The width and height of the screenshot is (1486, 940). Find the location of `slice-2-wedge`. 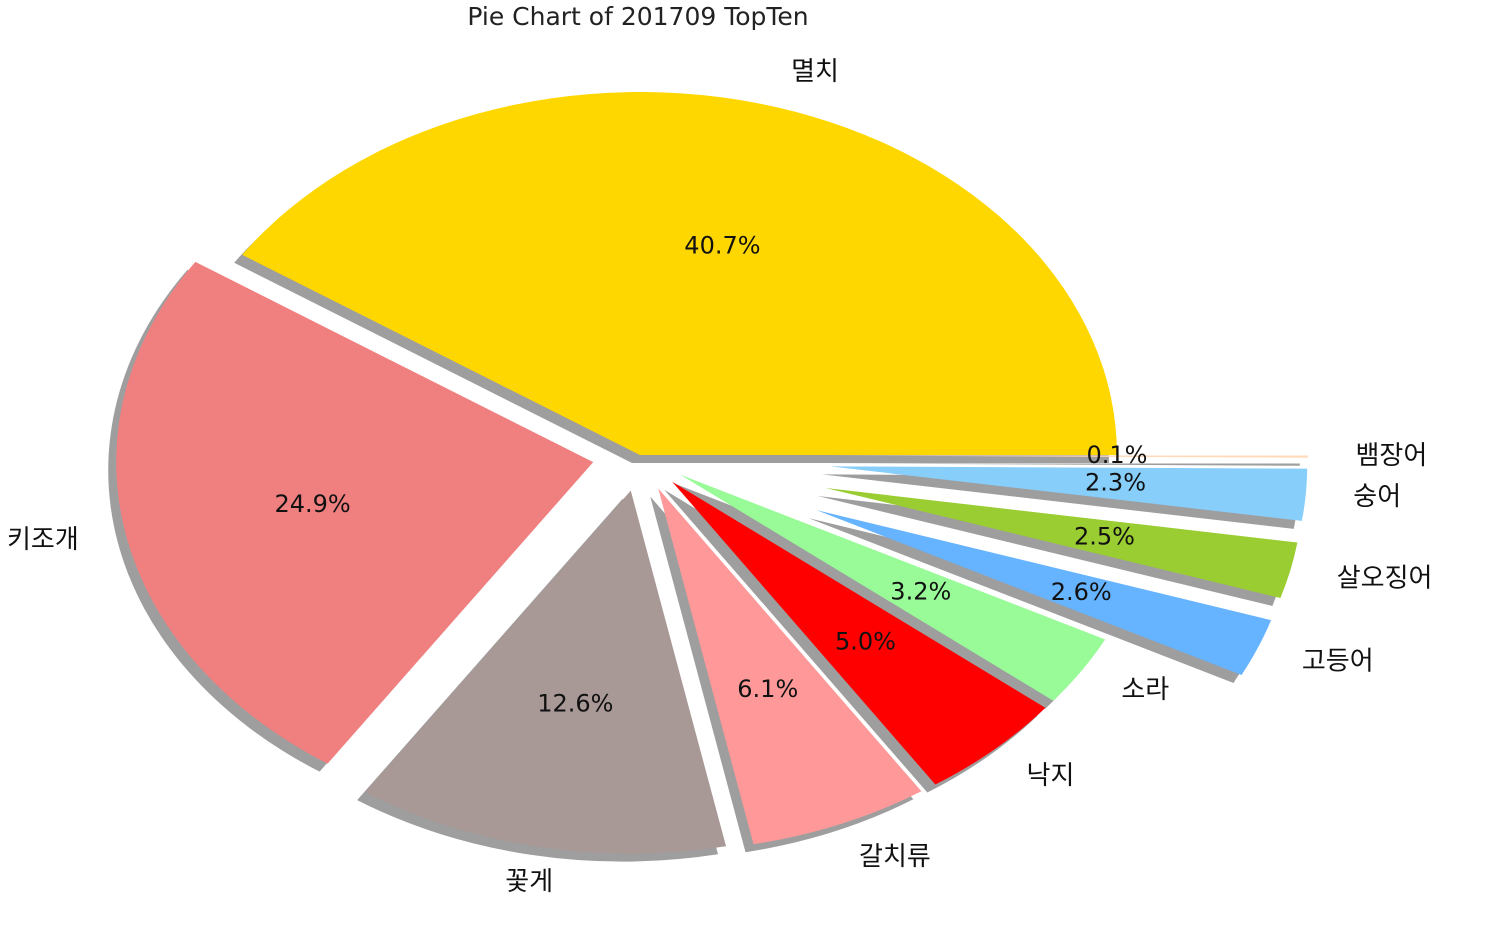

slice-2-wedge is located at coordinates (546, 672).